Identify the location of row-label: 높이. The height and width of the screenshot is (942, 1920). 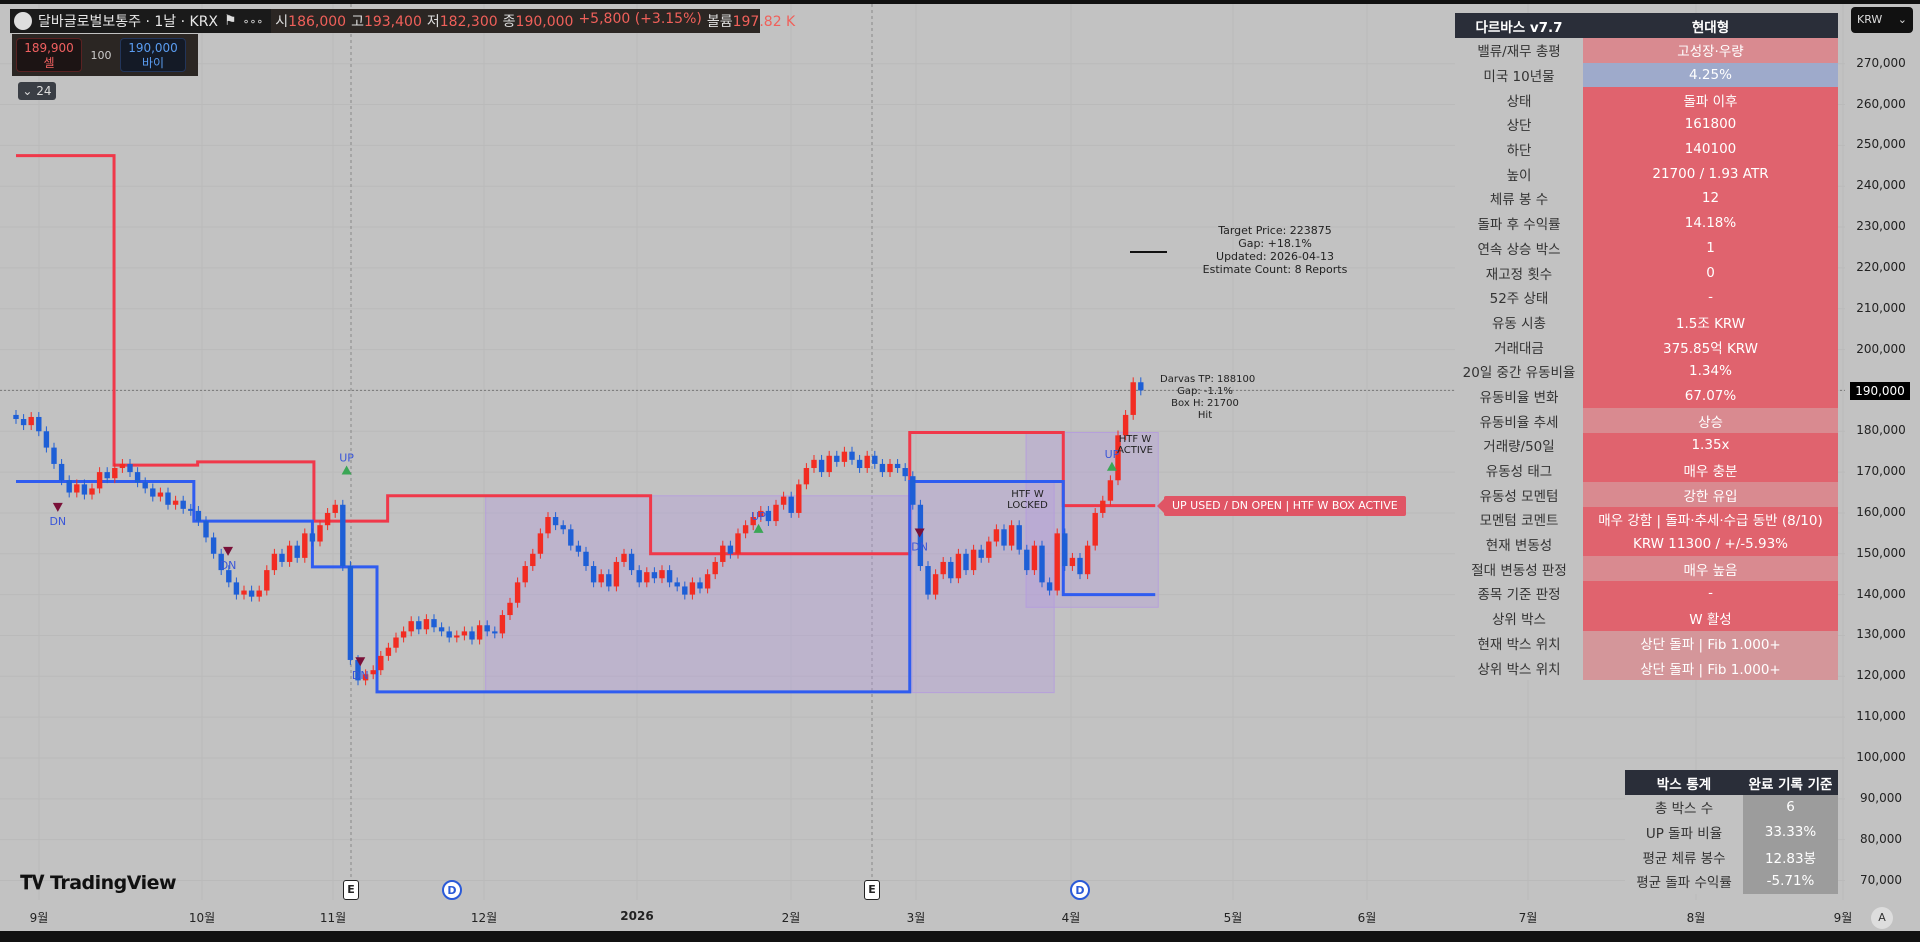
(1519, 174).